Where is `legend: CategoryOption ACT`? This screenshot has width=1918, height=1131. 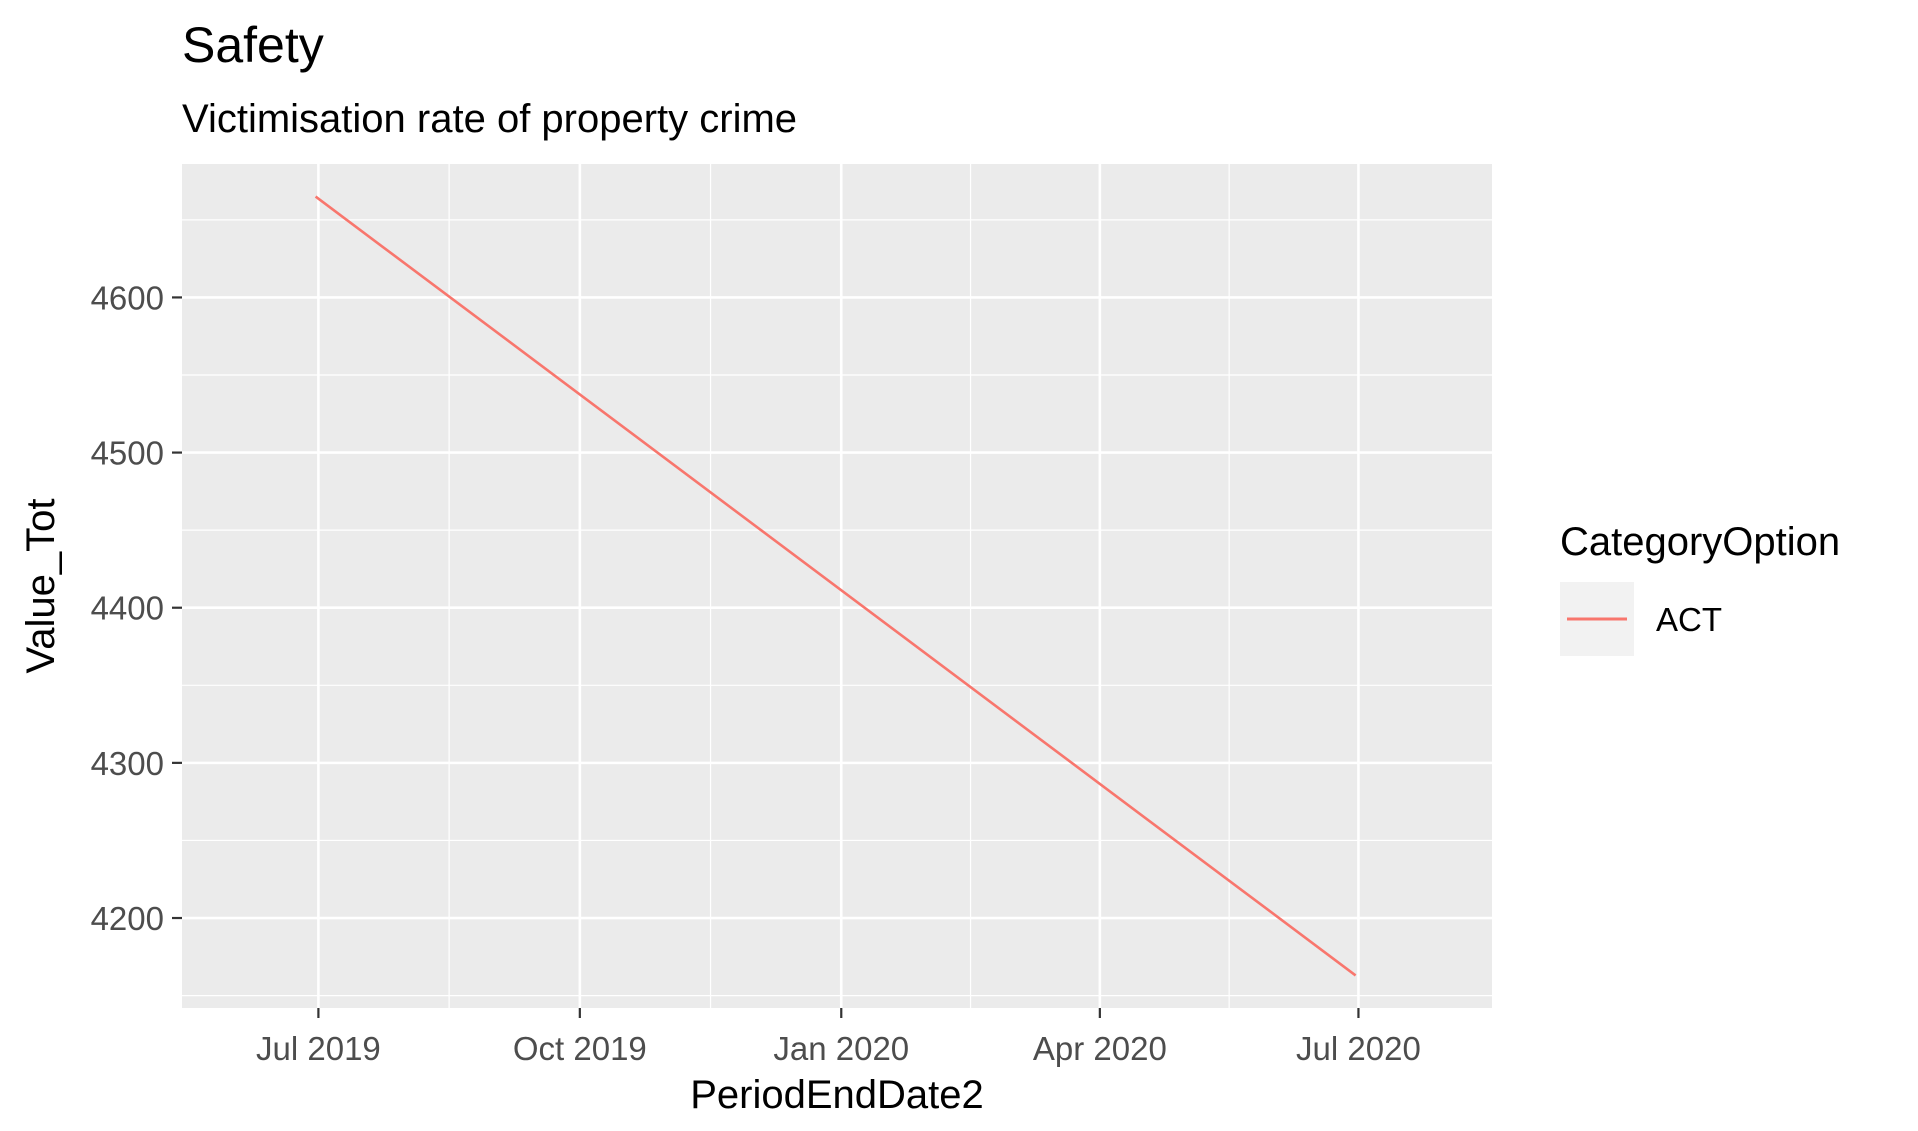
legend: CategoryOption ACT is located at coordinates (1700, 588).